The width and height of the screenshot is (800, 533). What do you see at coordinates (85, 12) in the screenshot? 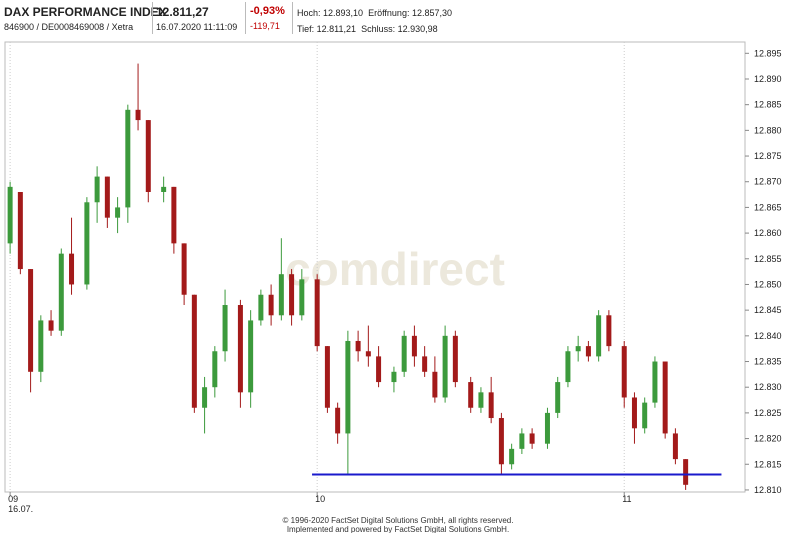
I see `title: DAX PERFORMANCE INDEX` at bounding box center [85, 12].